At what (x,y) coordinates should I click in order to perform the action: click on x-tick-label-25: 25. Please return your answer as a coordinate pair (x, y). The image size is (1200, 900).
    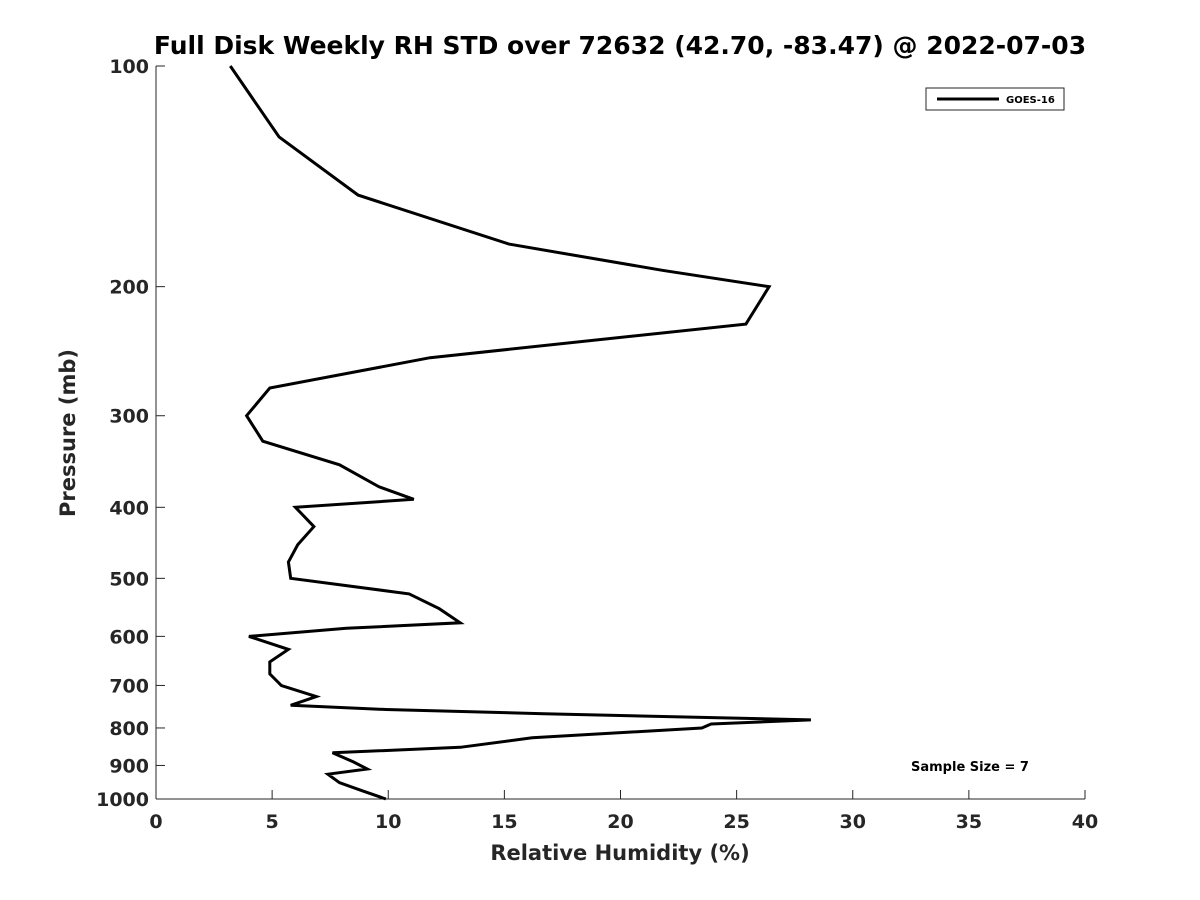
    Looking at the image, I should click on (736, 822).